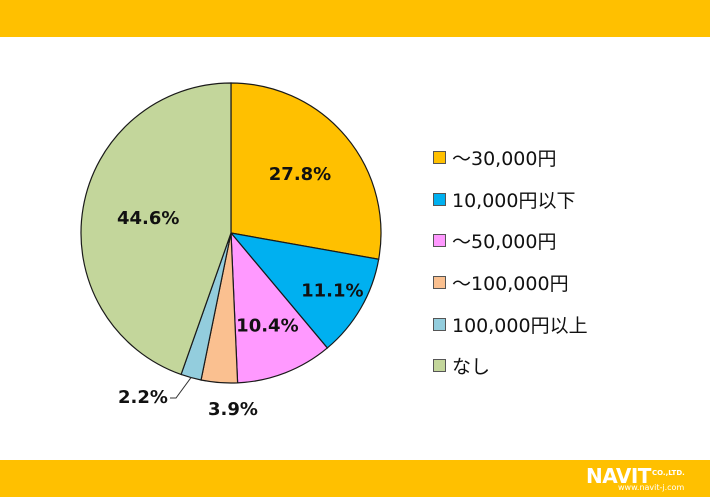 This screenshot has width=710, height=497. I want to click on legend-item-upto-100000: ～100,000円, so click(510, 283).